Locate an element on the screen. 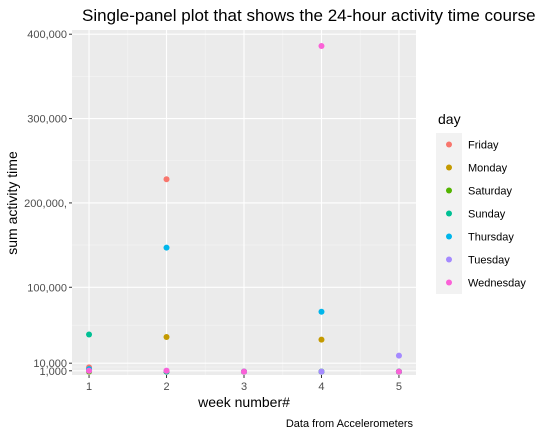 The image size is (545, 435). legend-label-tuesday: Tuesday is located at coordinates (489, 261).